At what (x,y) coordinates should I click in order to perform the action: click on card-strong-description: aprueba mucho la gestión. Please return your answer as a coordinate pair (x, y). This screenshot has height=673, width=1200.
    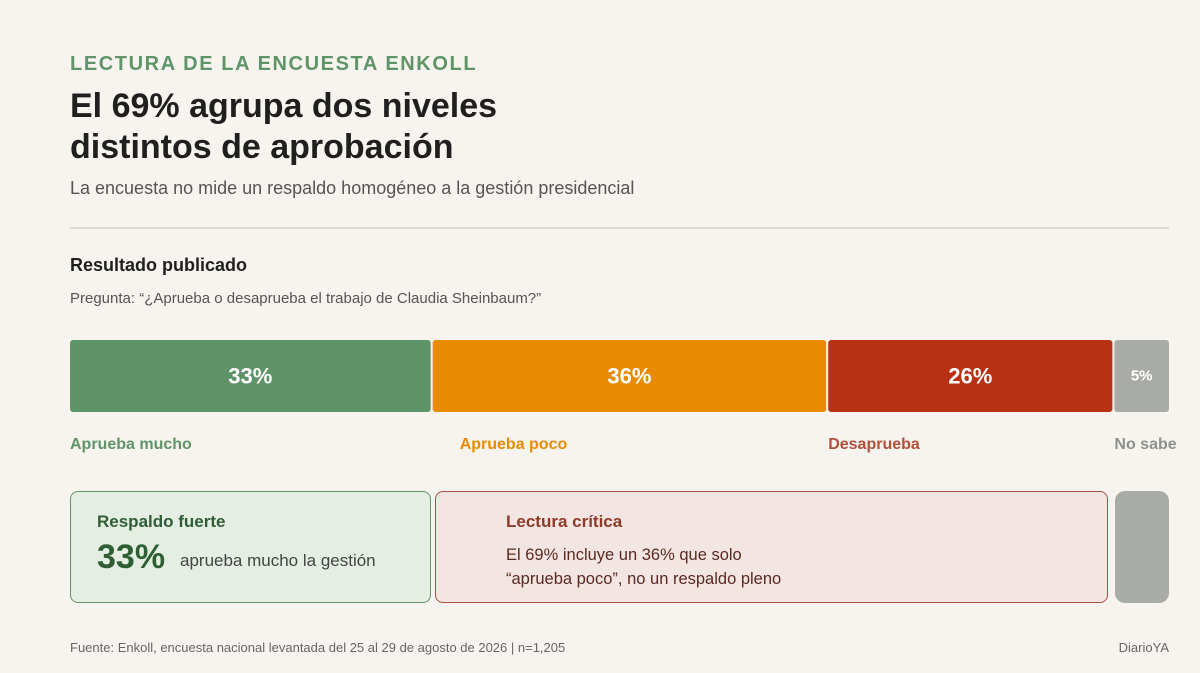
    Looking at the image, I should click on (278, 560).